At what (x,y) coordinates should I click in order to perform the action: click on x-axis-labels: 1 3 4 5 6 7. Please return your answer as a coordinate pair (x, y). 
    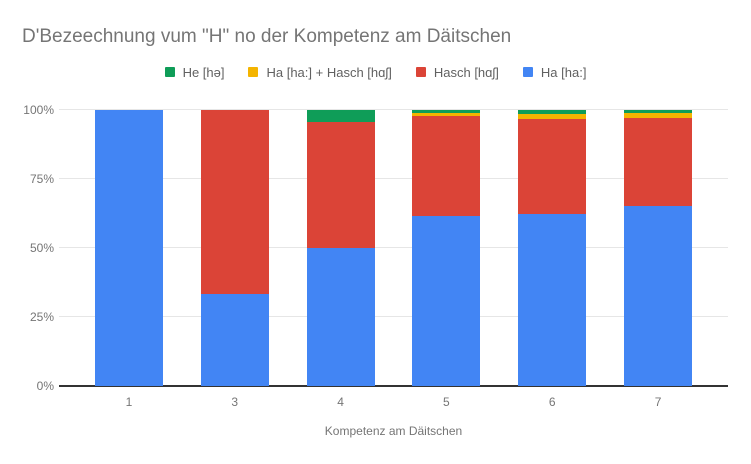
    Looking at the image, I should click on (393, 402).